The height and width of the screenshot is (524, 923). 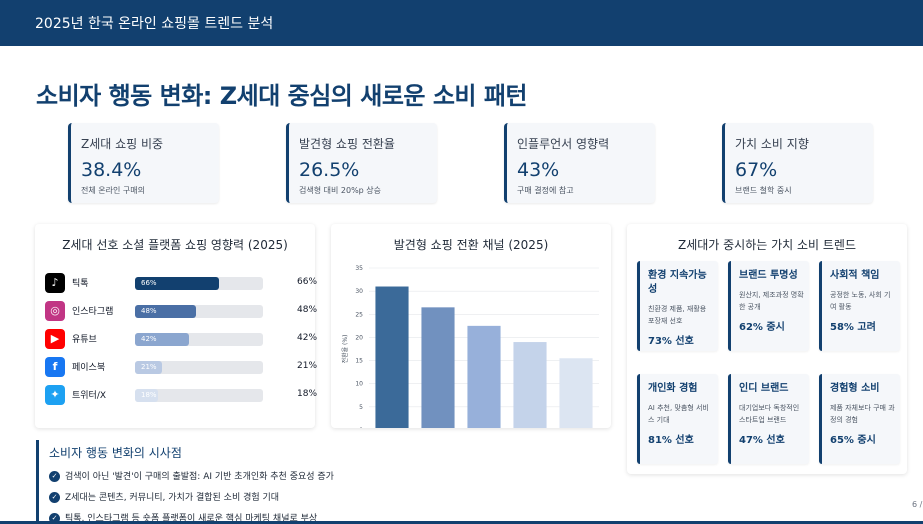 What do you see at coordinates (359, 361) in the screenshot?
I see `y-tick-label: 15` at bounding box center [359, 361].